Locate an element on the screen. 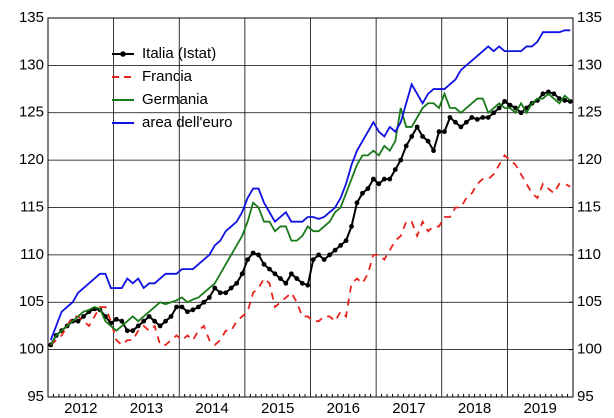 This screenshot has width=614, height=418. y2-tick-label: 110 is located at coordinates (589, 254).